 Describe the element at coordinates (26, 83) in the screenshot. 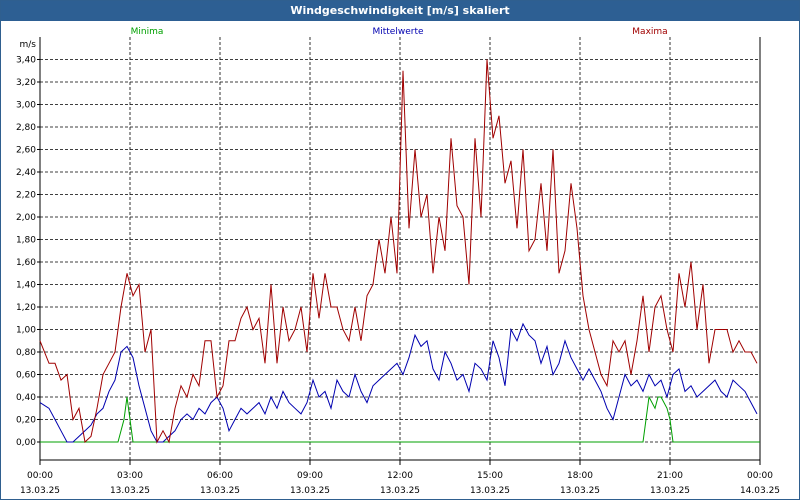

I see `y-tick-label: 3,20` at that location.